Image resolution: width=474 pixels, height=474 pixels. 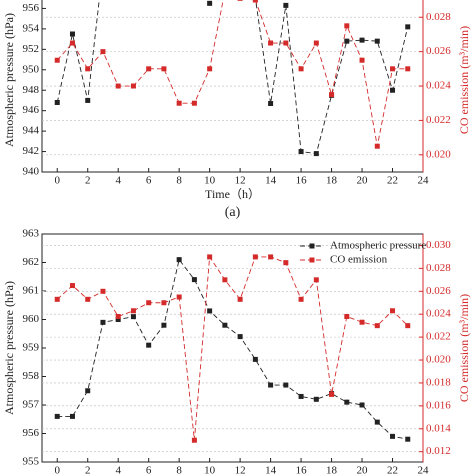 I want to click on y-tick-label: 950, so click(x=31, y=69).